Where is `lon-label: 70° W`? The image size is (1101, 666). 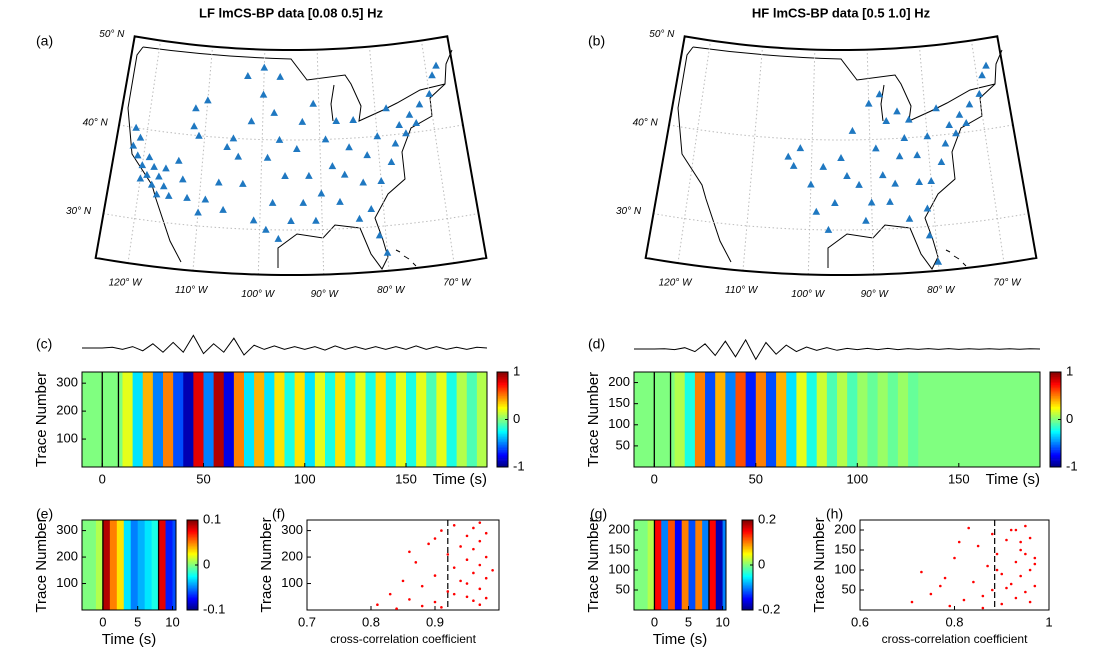 lon-label: 70° W is located at coordinates (457, 282).